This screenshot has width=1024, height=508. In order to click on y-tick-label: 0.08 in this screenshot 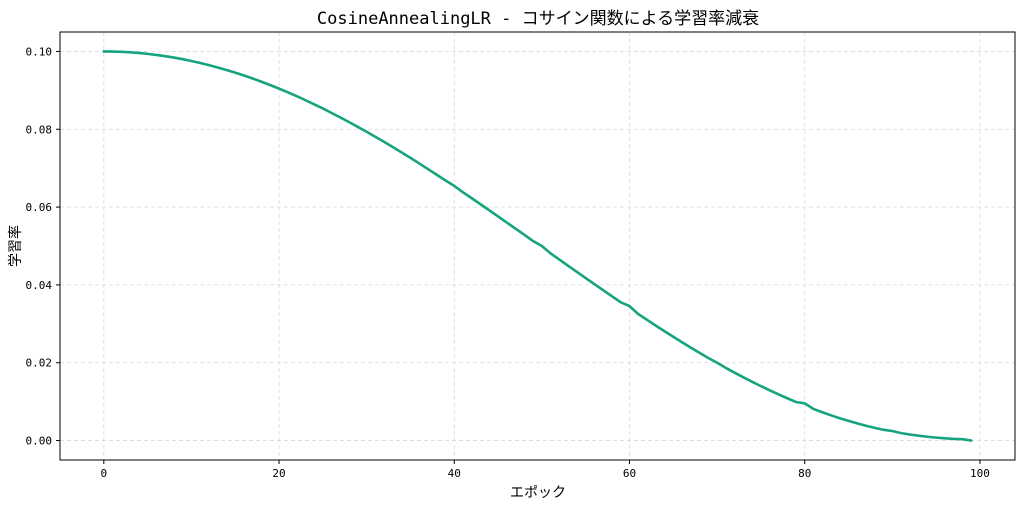, I will do `click(39, 129)`.